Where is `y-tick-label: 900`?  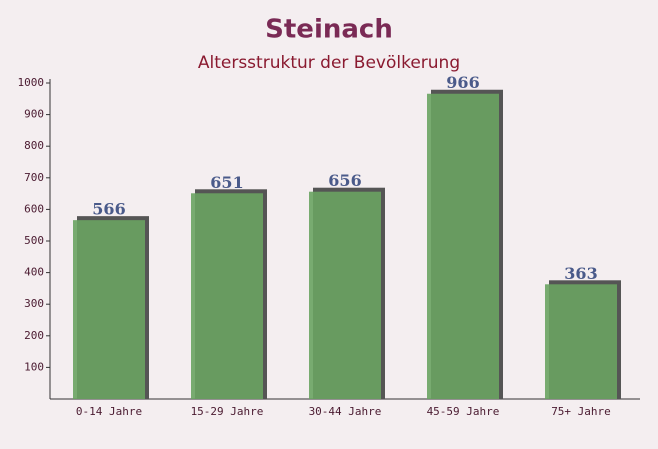 y-tick-label: 900 is located at coordinates (34, 114).